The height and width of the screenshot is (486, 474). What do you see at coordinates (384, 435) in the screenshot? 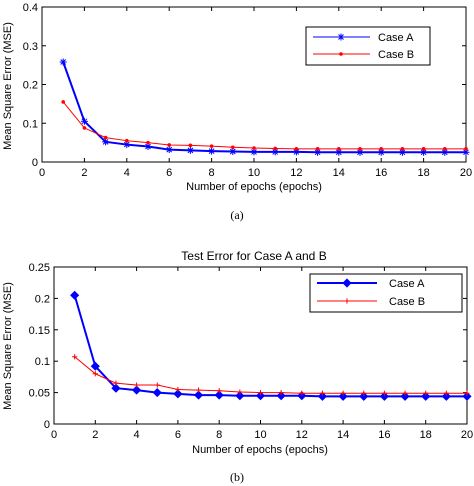
I see `x-tick-label-b-8: 16` at bounding box center [384, 435].